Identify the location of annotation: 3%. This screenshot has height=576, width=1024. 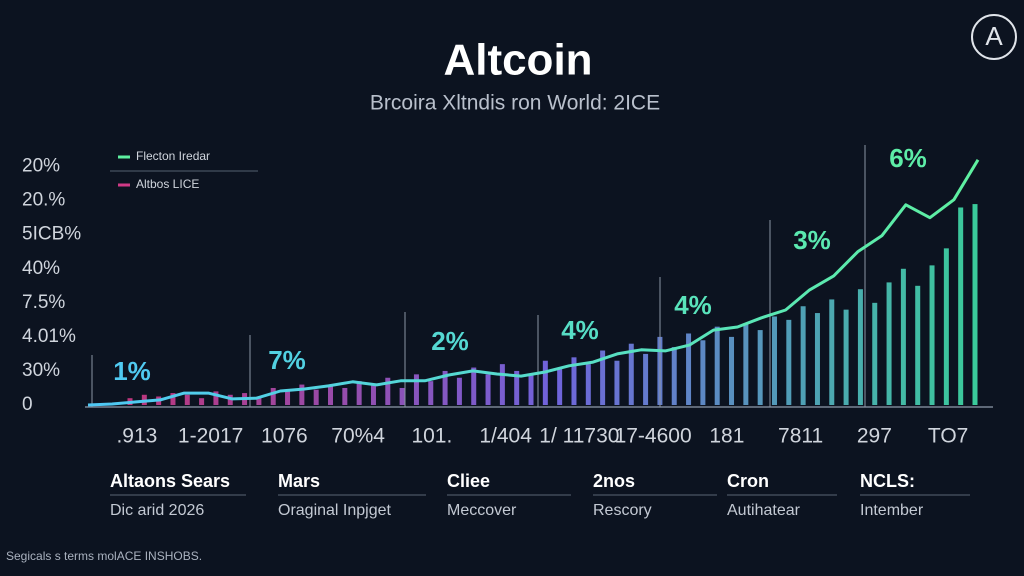
(812, 240).